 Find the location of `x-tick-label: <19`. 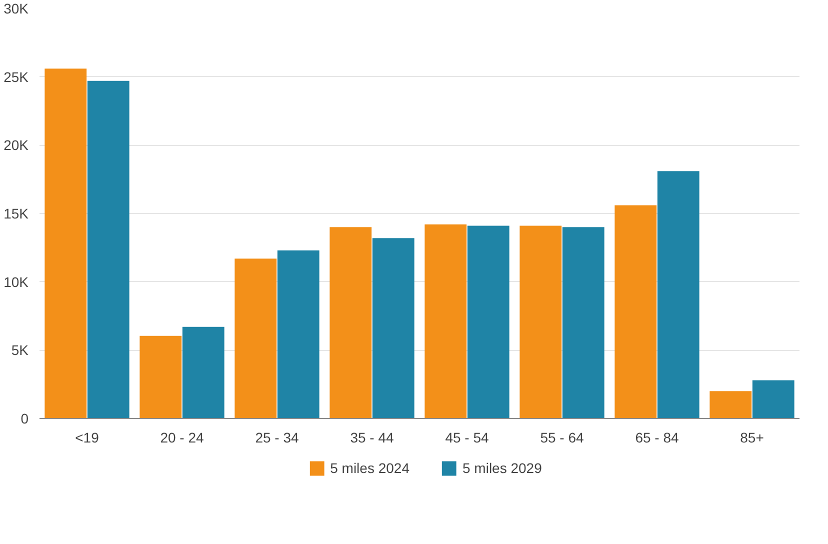

x-tick-label: <19 is located at coordinates (87, 438).